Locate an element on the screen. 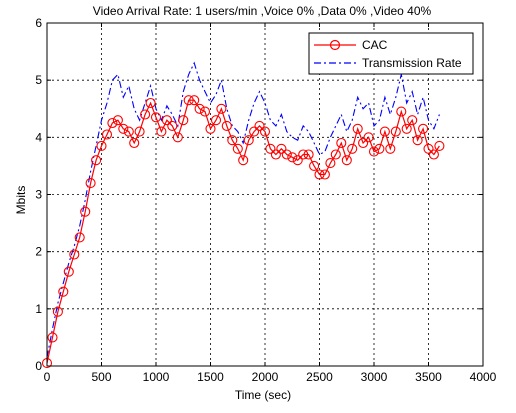  y-tick-label: 4 is located at coordinates (38, 137).